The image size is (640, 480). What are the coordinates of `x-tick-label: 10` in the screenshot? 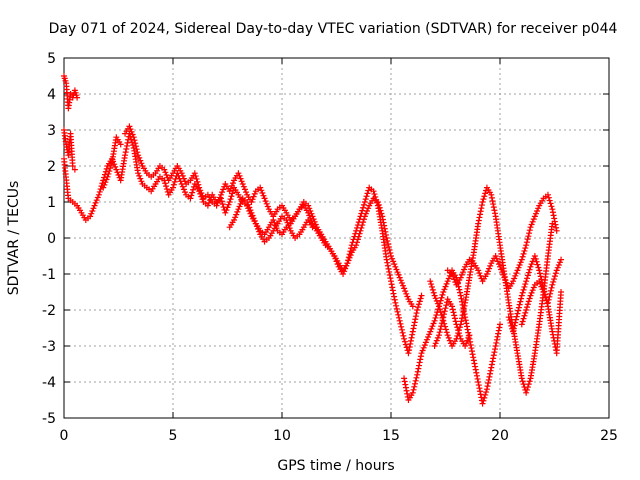 It's located at (282, 436).